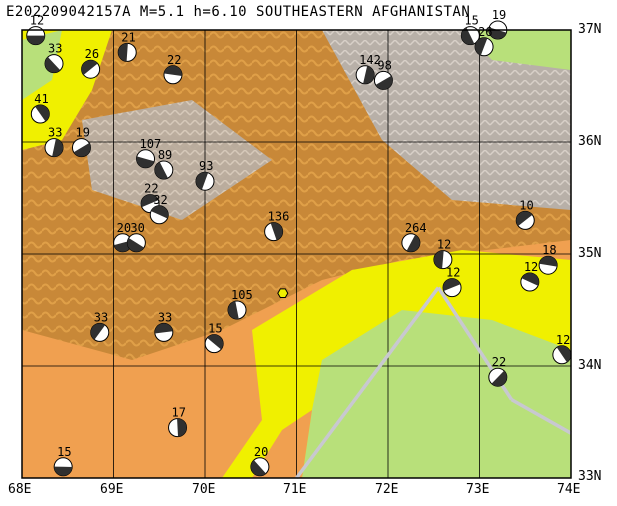 Image resolution: width=617 pixels, height=506 pixels. I want to click on depth-label: 136, so click(279, 217).